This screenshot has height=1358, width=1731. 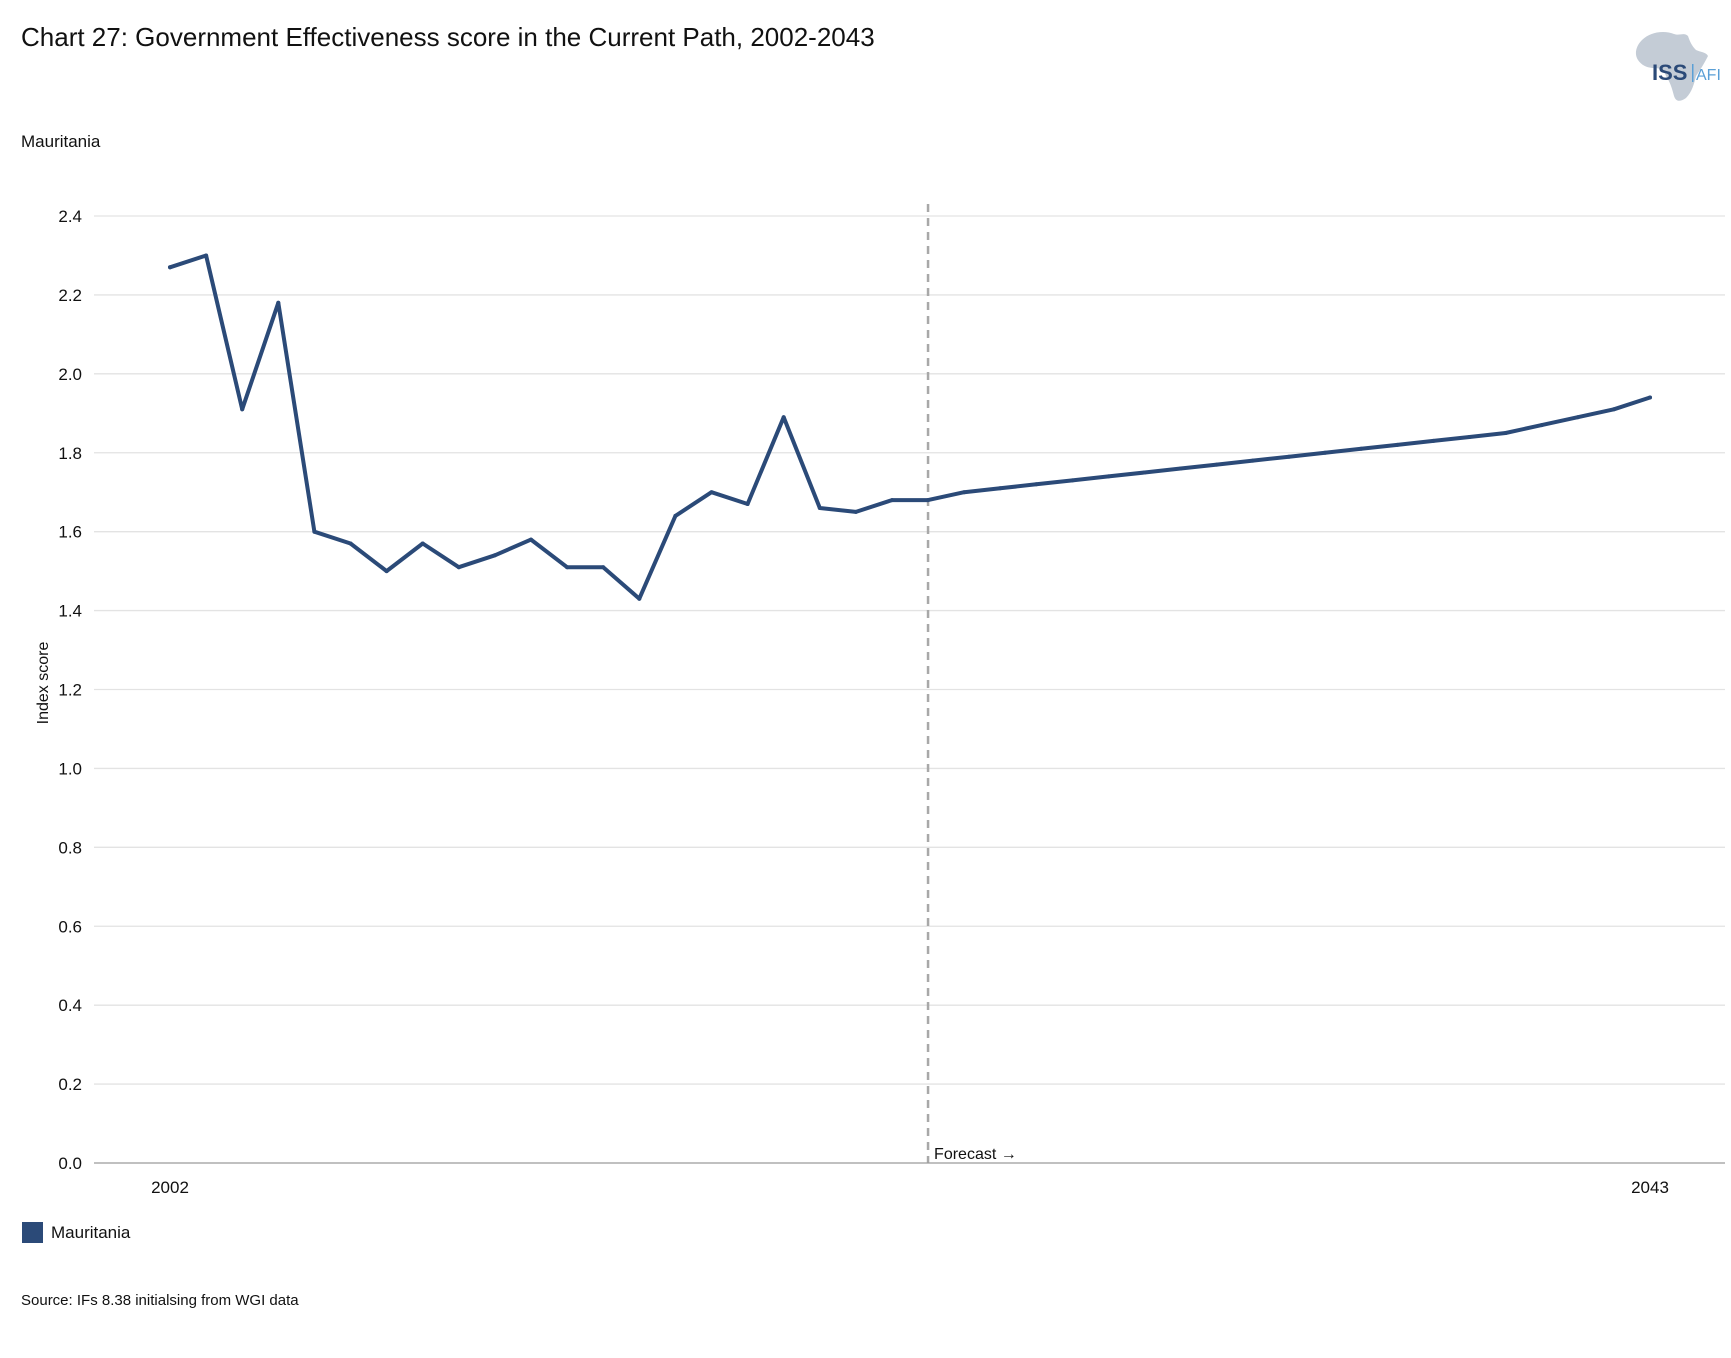 I want to click on africa-map-icon, so click(x=1671, y=66).